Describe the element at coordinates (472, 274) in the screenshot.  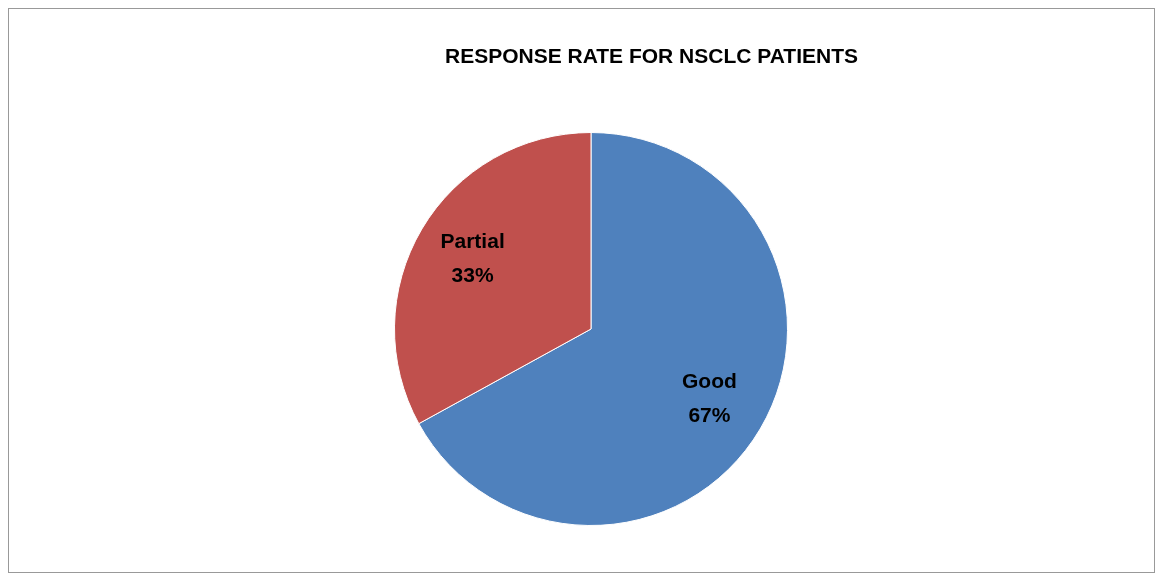
I see `data-label: 33%` at that location.